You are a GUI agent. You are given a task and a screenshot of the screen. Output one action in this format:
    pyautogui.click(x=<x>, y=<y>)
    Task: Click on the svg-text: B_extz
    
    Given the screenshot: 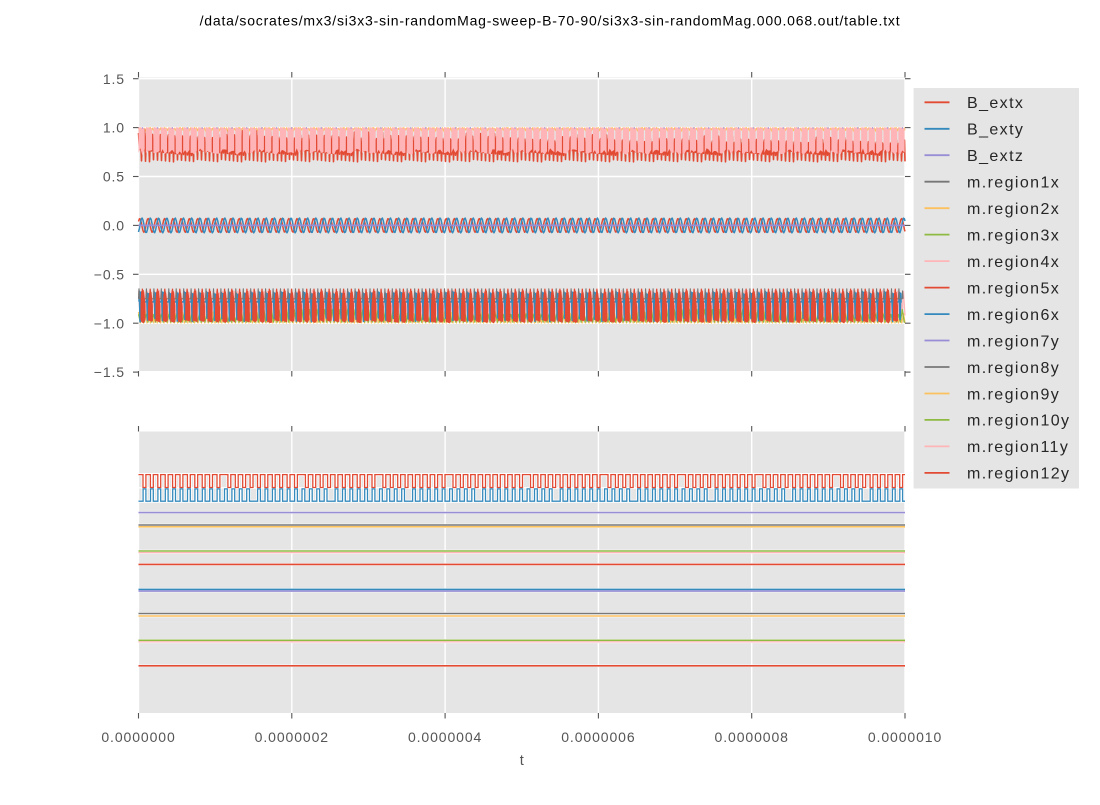 What is the action you would take?
    pyautogui.click(x=995, y=156)
    